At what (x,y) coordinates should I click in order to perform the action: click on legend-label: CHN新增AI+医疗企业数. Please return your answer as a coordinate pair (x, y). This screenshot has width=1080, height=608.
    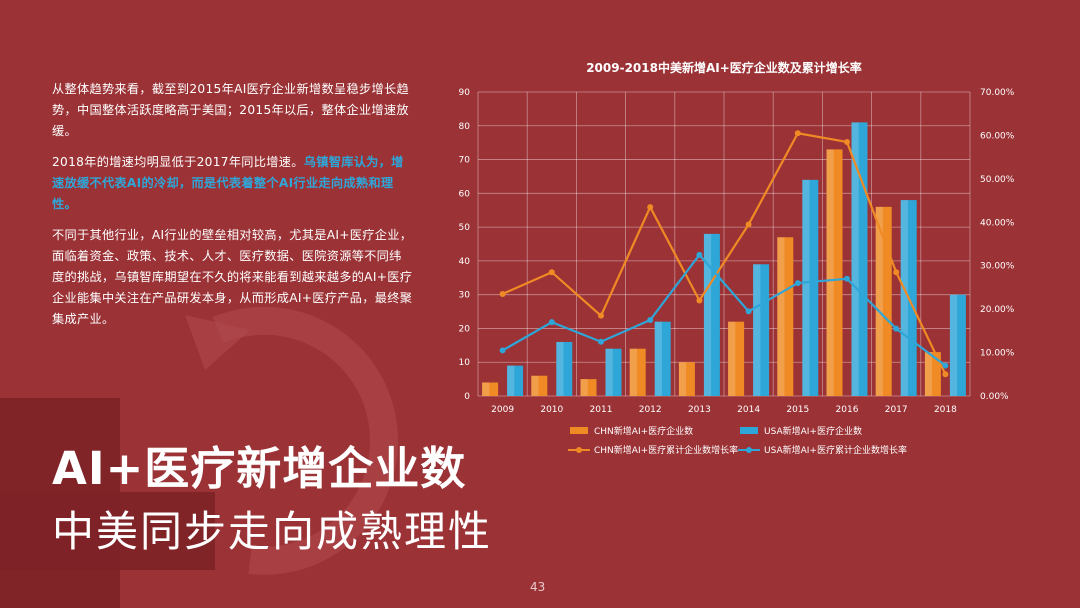
    Looking at the image, I should click on (643, 431).